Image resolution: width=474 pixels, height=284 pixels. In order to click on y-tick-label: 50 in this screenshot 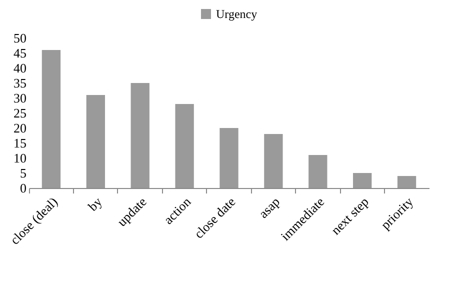, I will do `click(20, 38)`.